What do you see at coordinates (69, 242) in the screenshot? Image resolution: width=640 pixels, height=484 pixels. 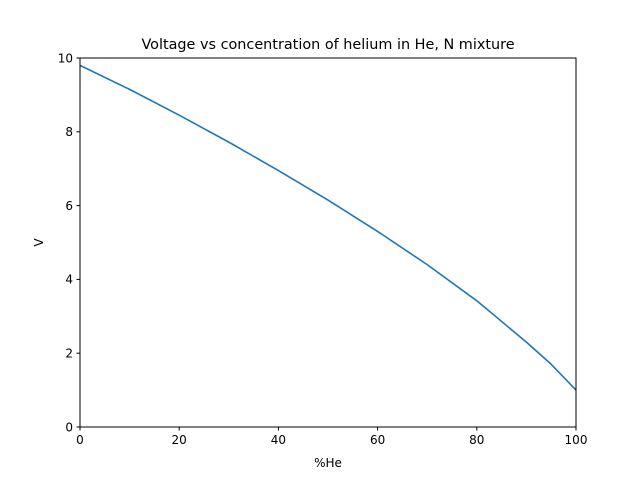 I see `y-axis: 0 2 4 6 8 10` at bounding box center [69, 242].